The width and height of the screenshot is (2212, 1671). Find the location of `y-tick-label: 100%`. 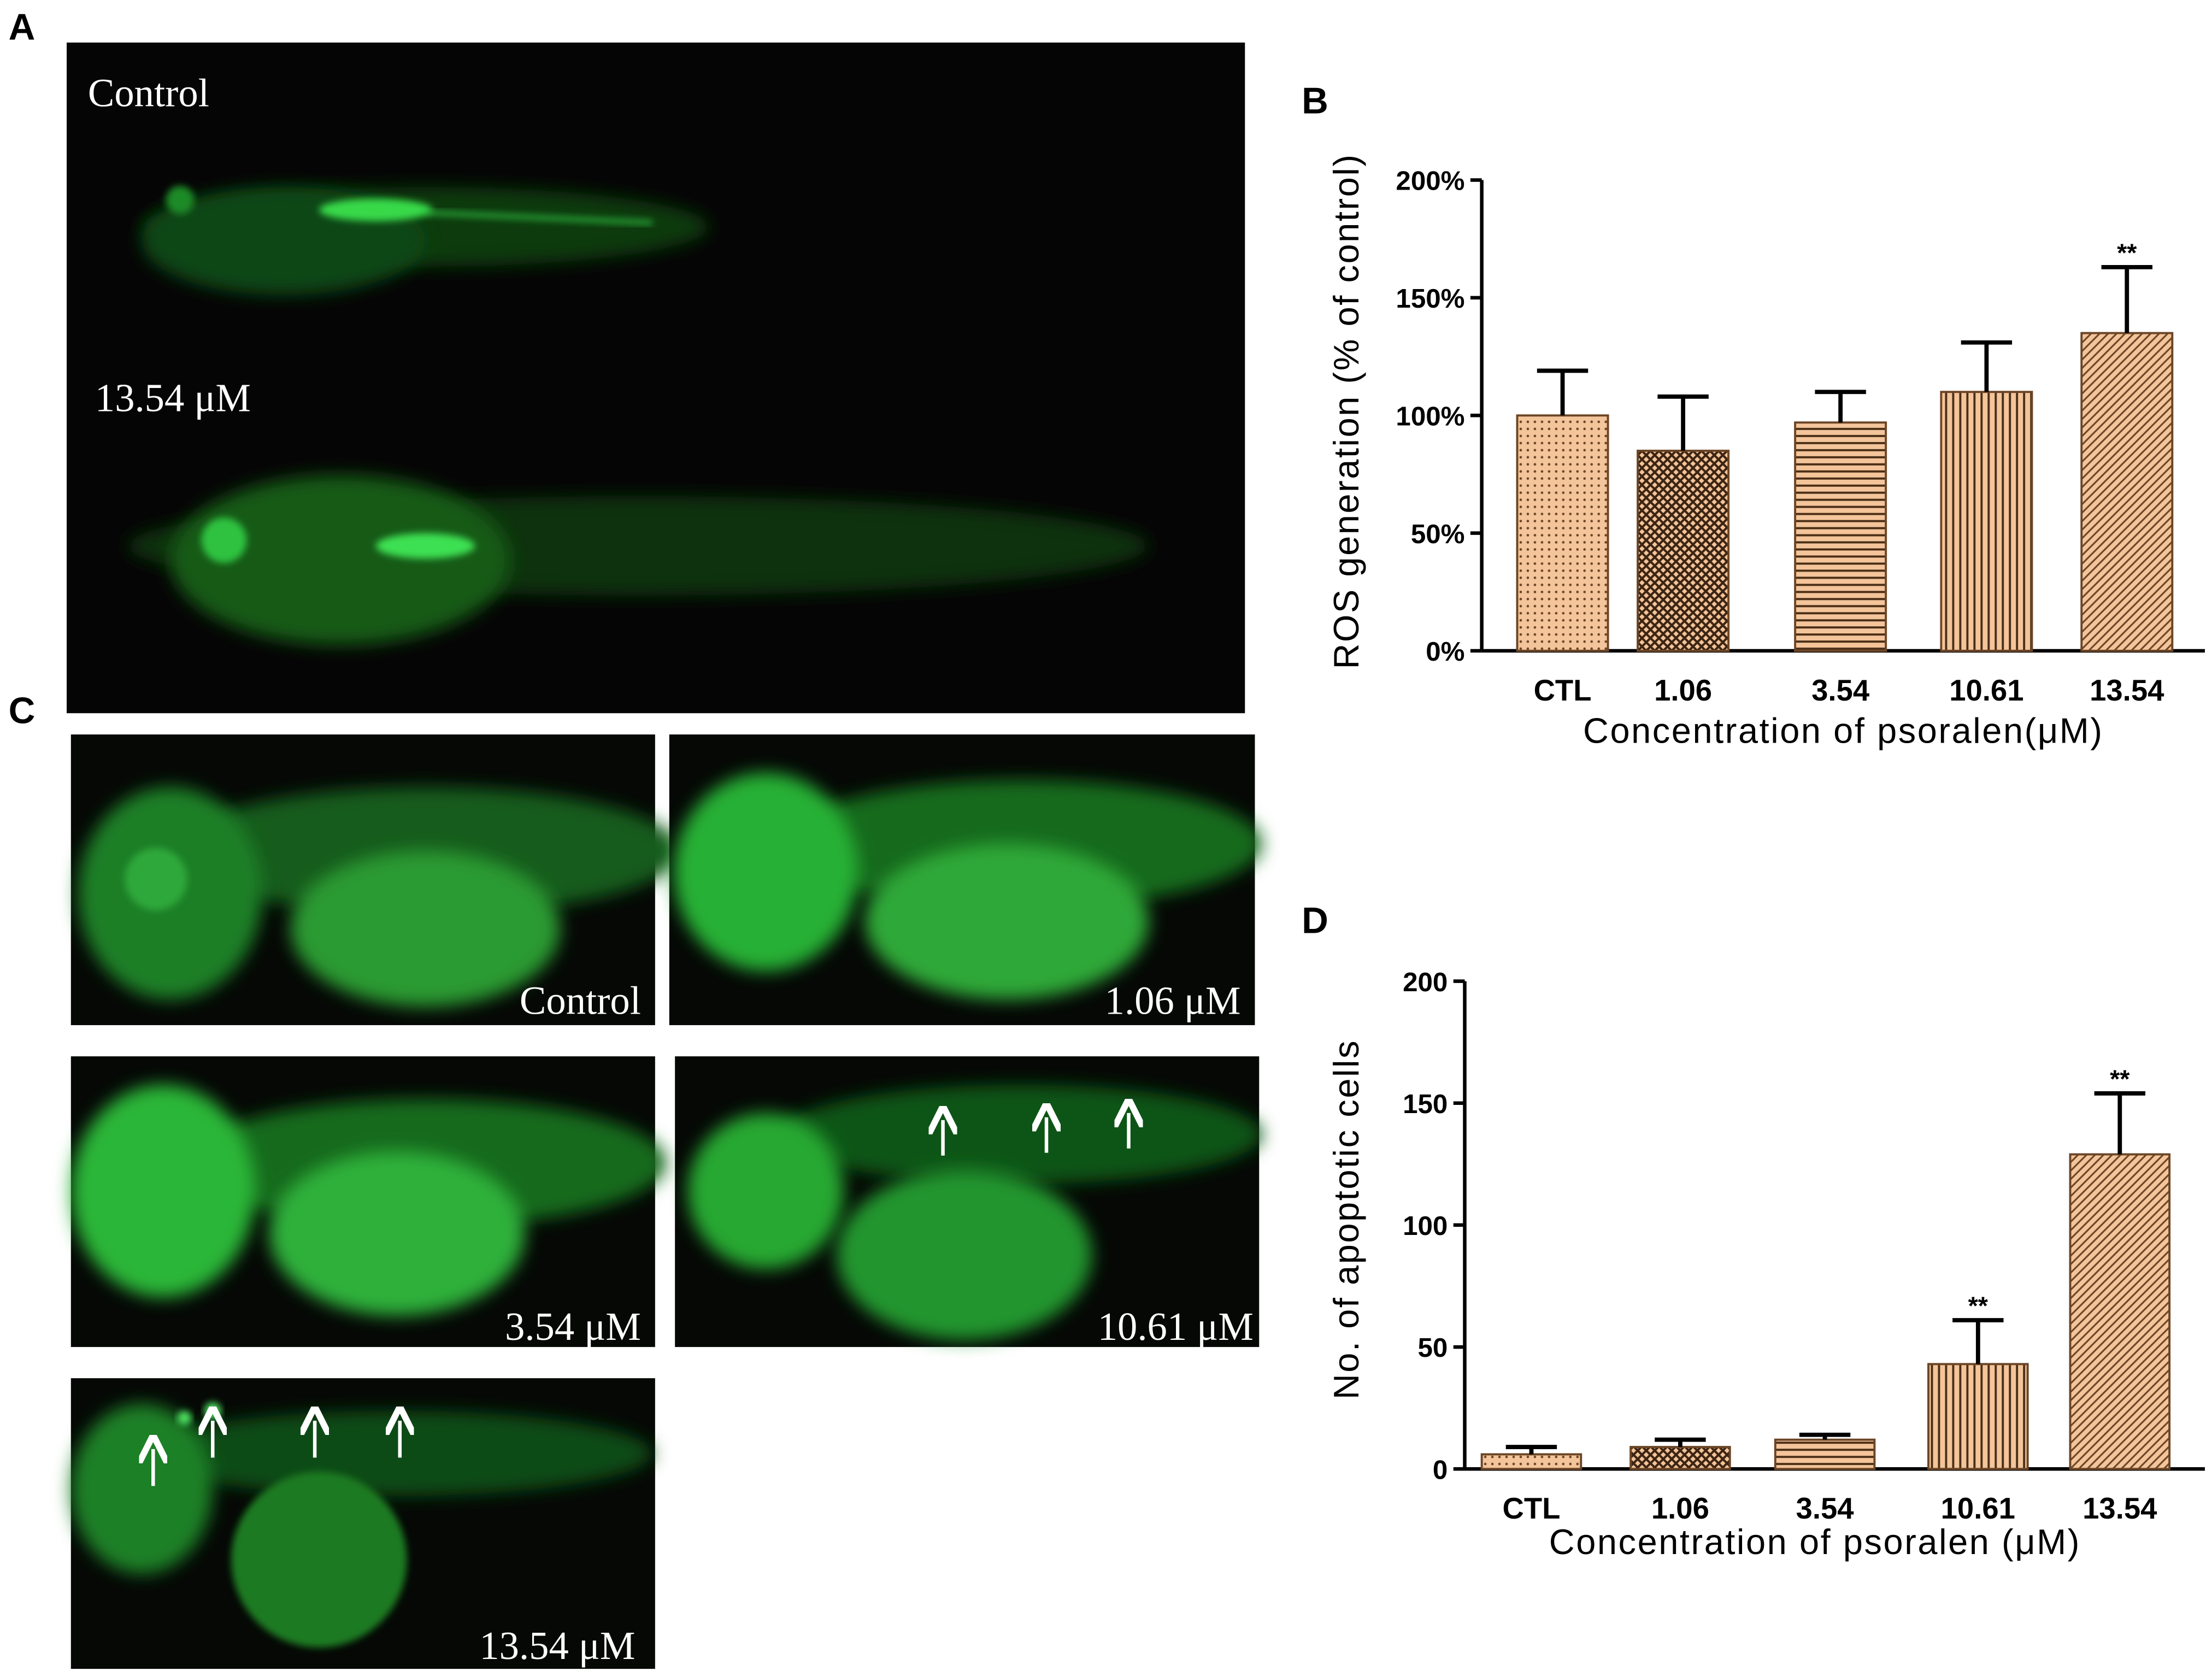

y-tick-label: 100% is located at coordinates (1430, 416).